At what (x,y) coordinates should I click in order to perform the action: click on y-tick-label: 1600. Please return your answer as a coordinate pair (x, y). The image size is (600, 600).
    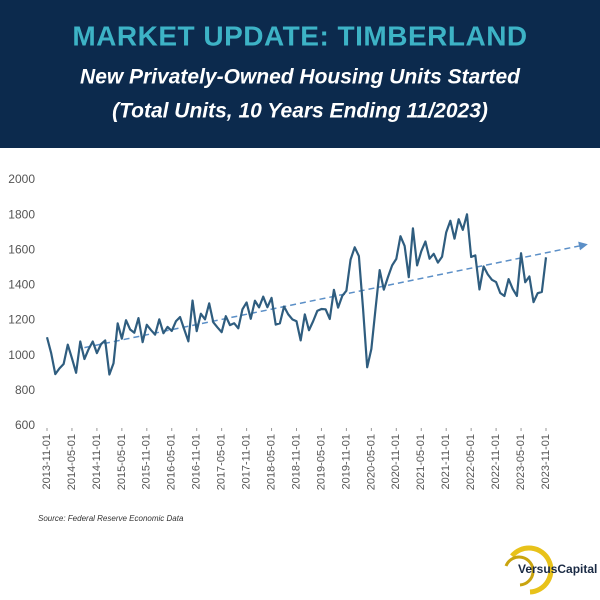
    Looking at the image, I should click on (21, 249).